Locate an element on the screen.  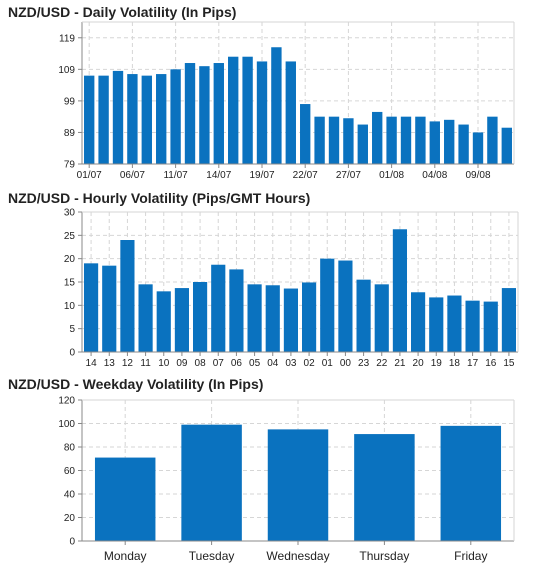
x-tick-label: 16 is located at coordinates (491, 363).